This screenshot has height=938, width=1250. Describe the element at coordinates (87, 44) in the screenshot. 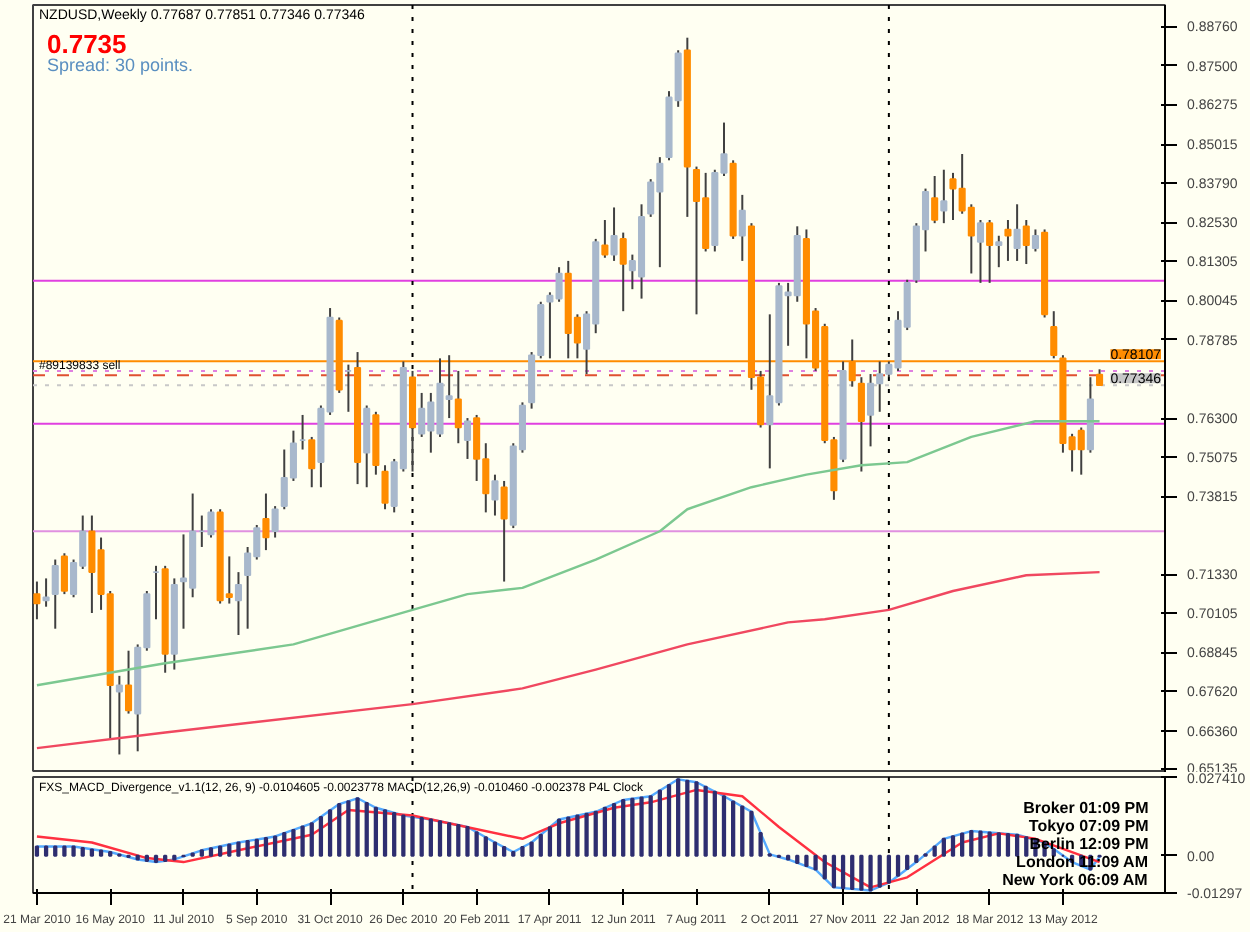

I see `annotation: 0.7735` at that location.